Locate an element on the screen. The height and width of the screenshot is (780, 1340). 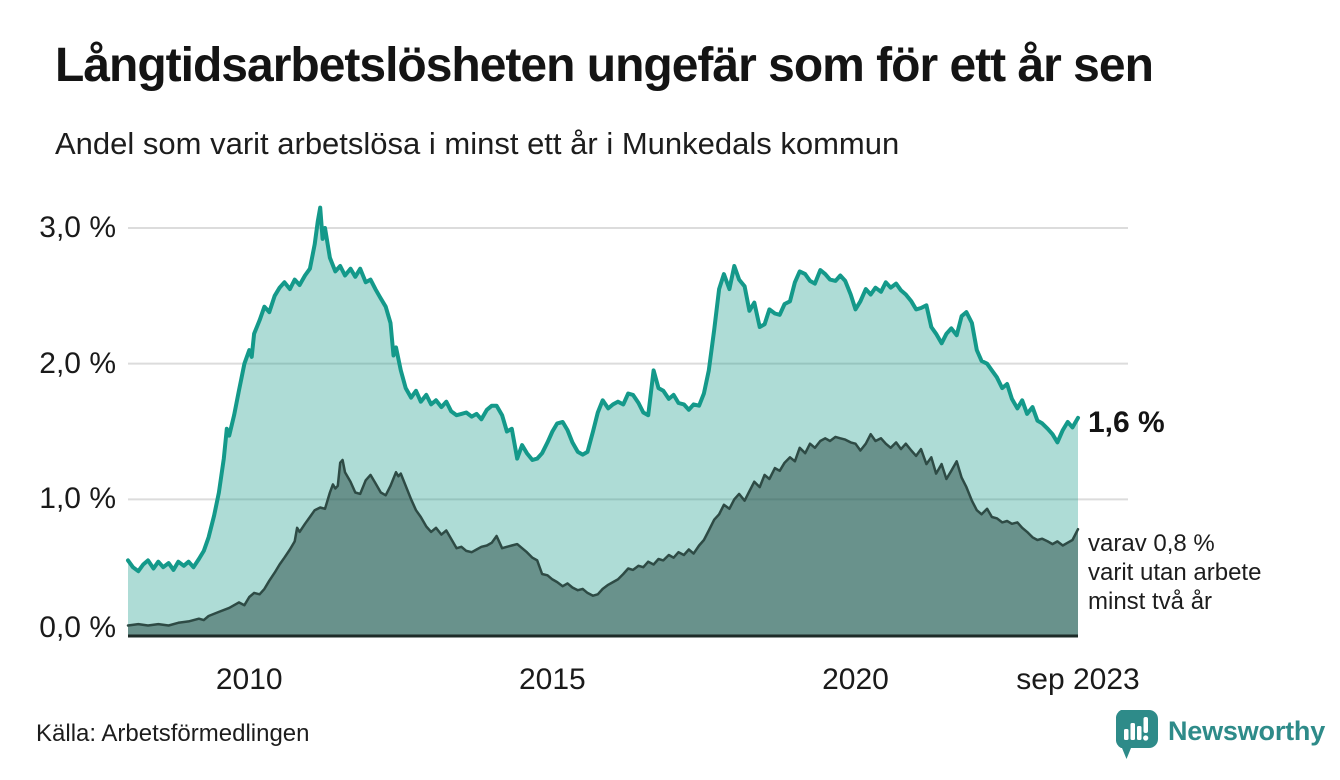
newsworthy-icon is located at coordinates (1137, 734).